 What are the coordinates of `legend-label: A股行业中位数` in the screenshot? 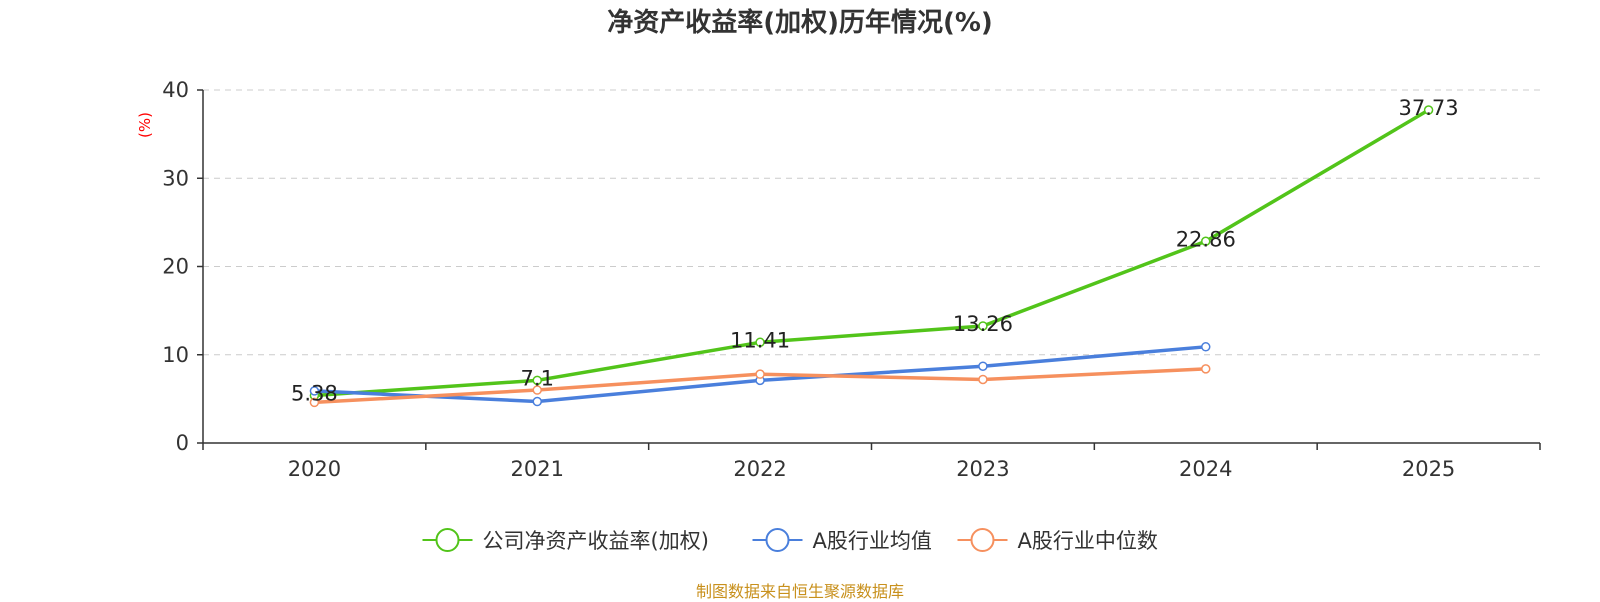 It's located at (1088, 541).